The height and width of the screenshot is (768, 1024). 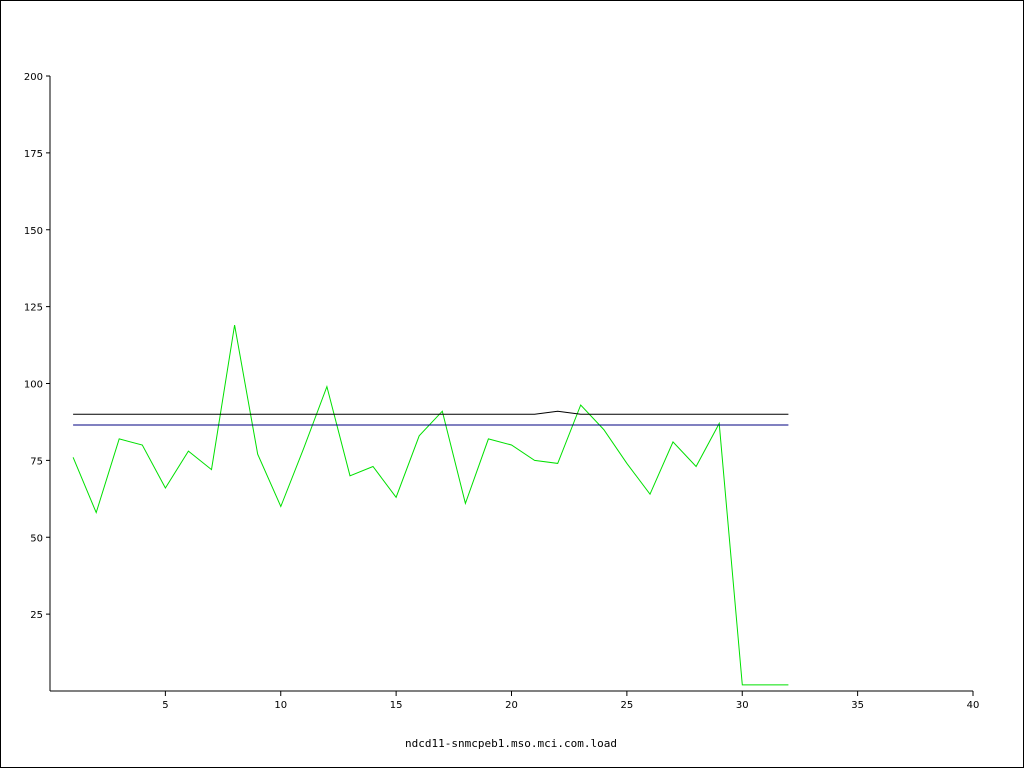 I want to click on x-tick-label: 25, so click(x=627, y=705).